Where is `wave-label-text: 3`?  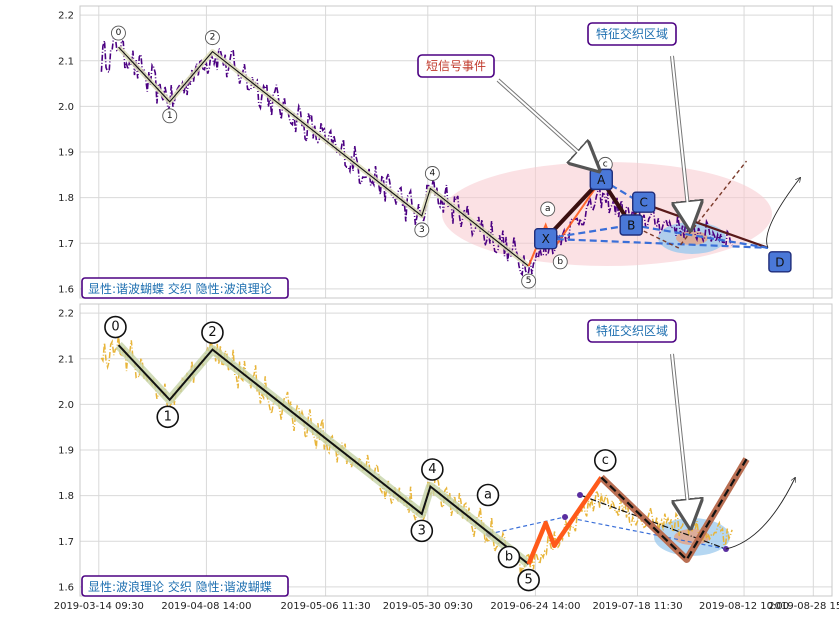 wave-label-text: 3 is located at coordinates (422, 530).